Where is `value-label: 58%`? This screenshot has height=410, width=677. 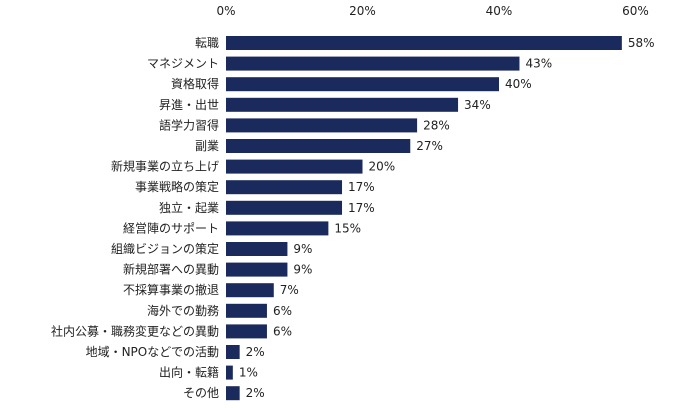
value-label: 58% is located at coordinates (641, 43).